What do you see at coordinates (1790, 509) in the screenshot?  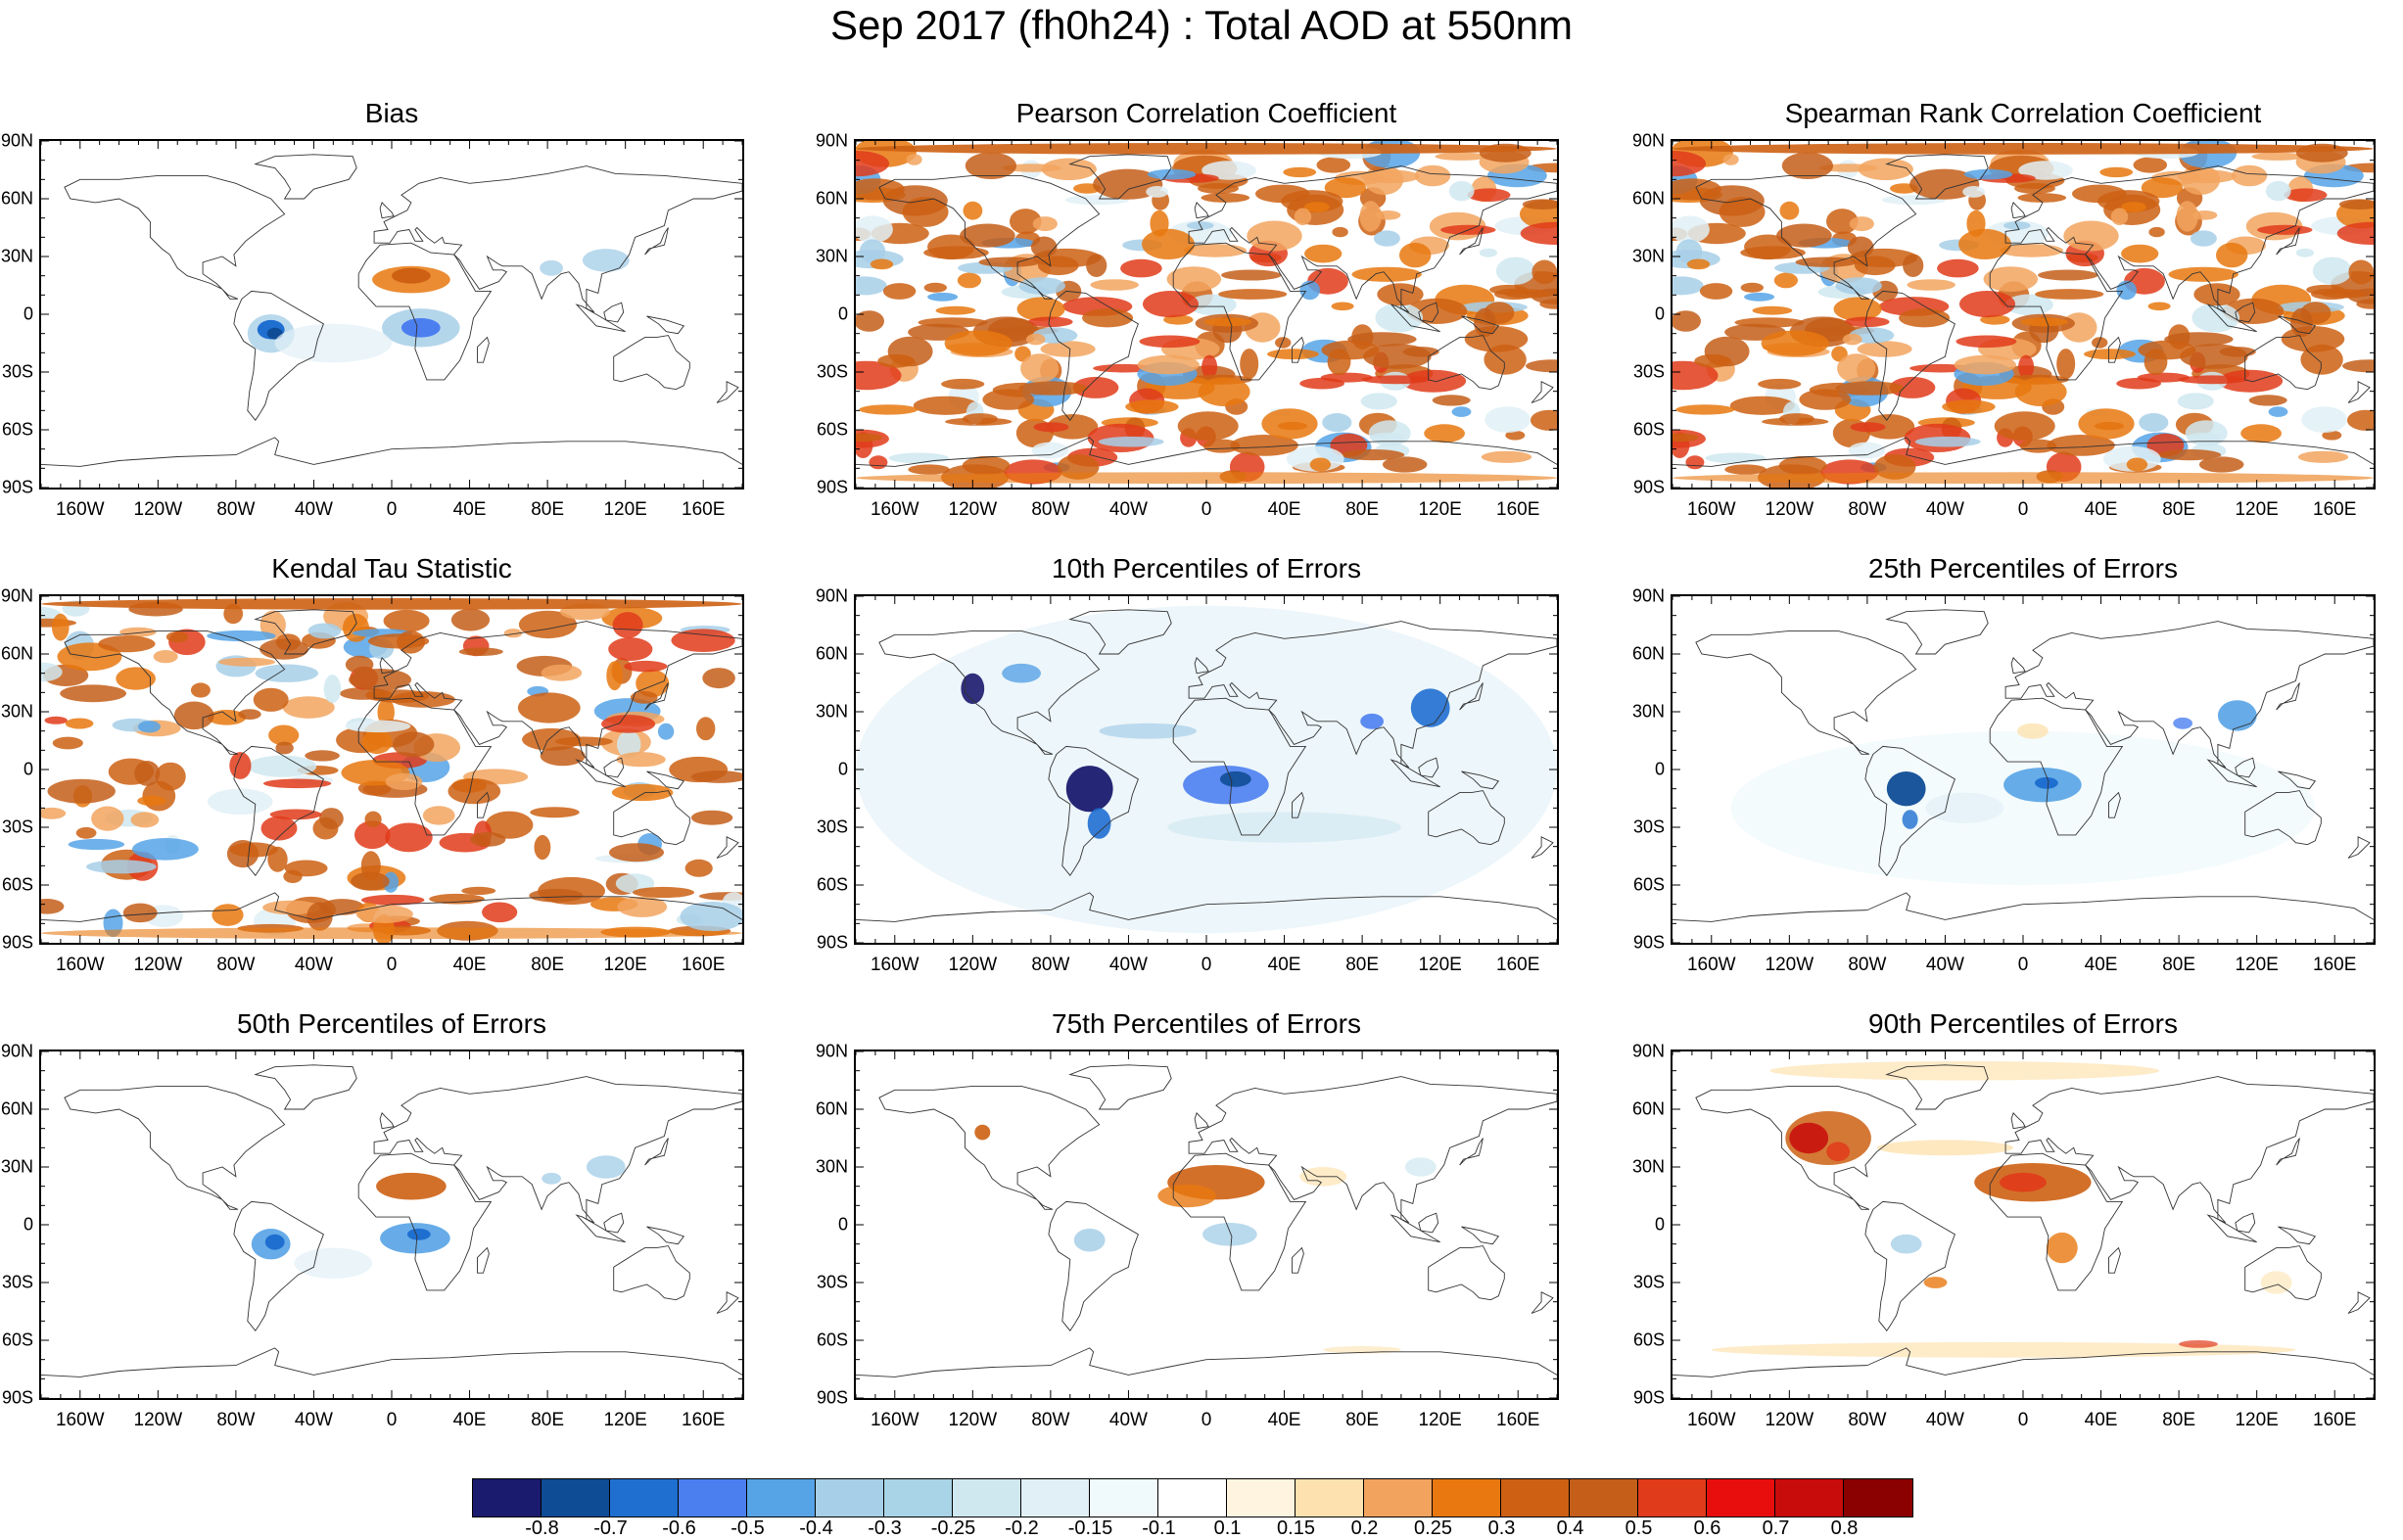 I see `lon-tick-label: 120W` at bounding box center [1790, 509].